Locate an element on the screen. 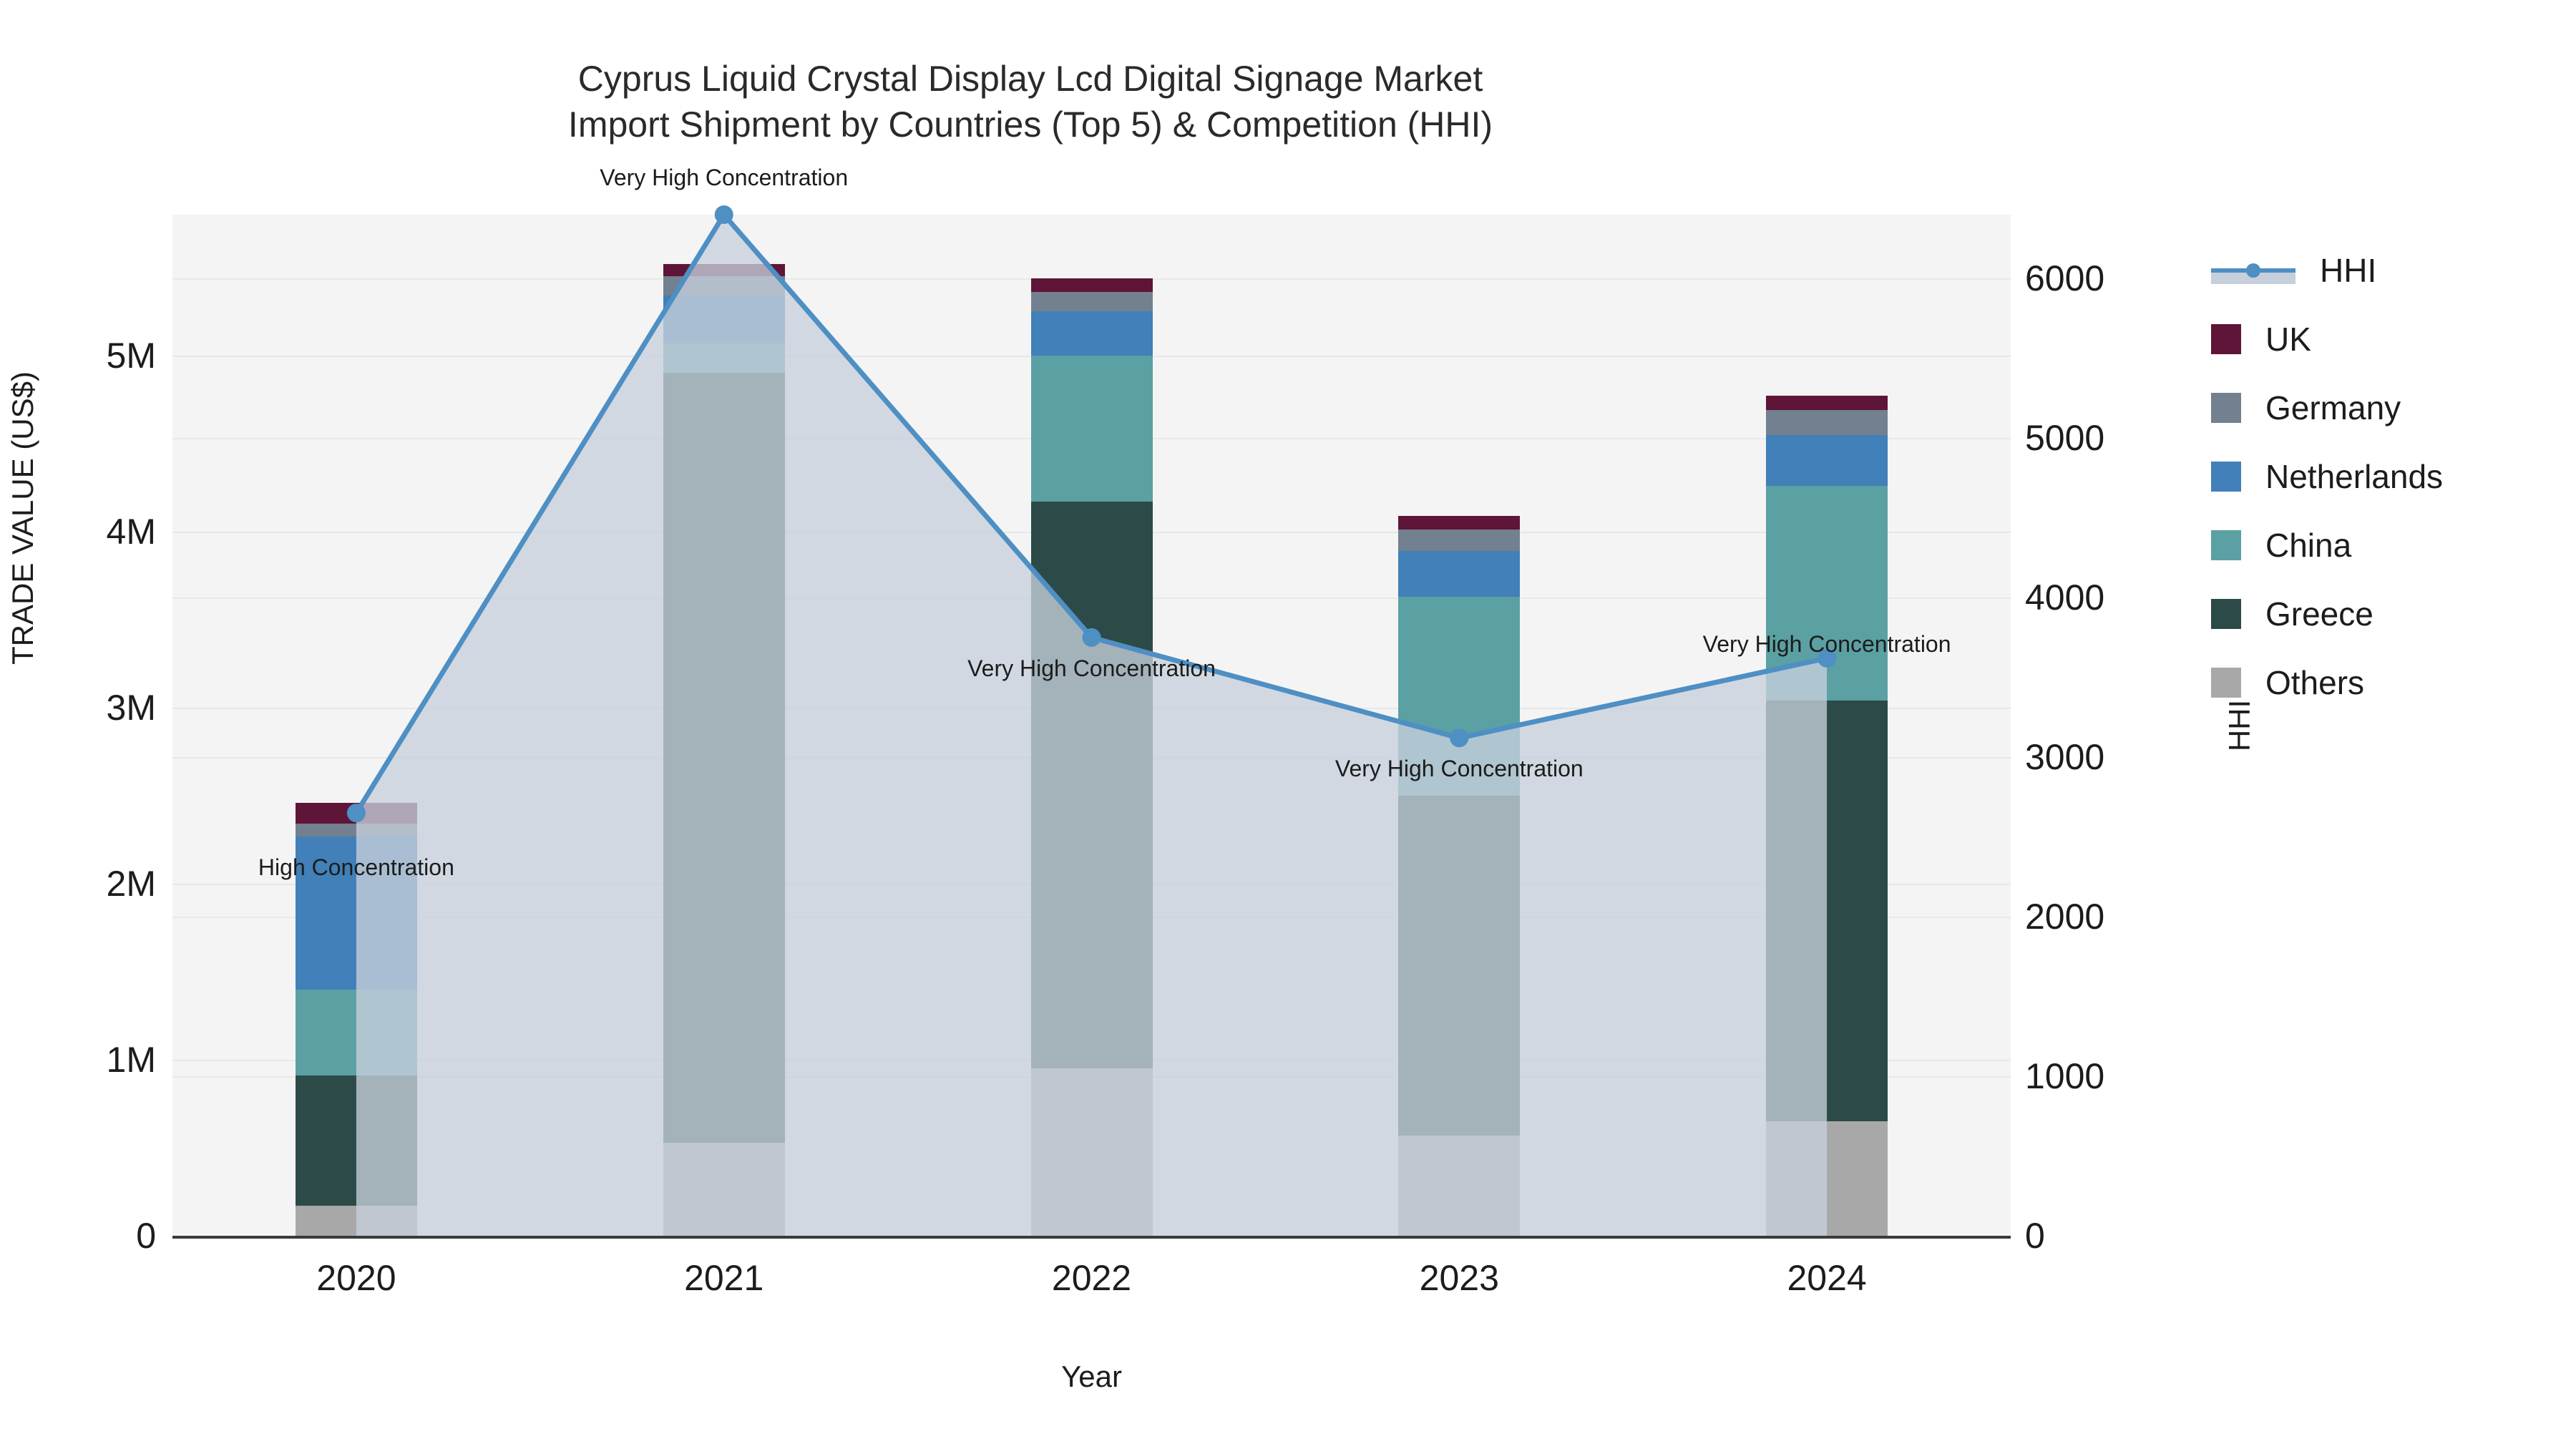 Image resolution: width=2576 pixels, height=1449 pixels. y2-tick-label: 2000 is located at coordinates (2065, 917).